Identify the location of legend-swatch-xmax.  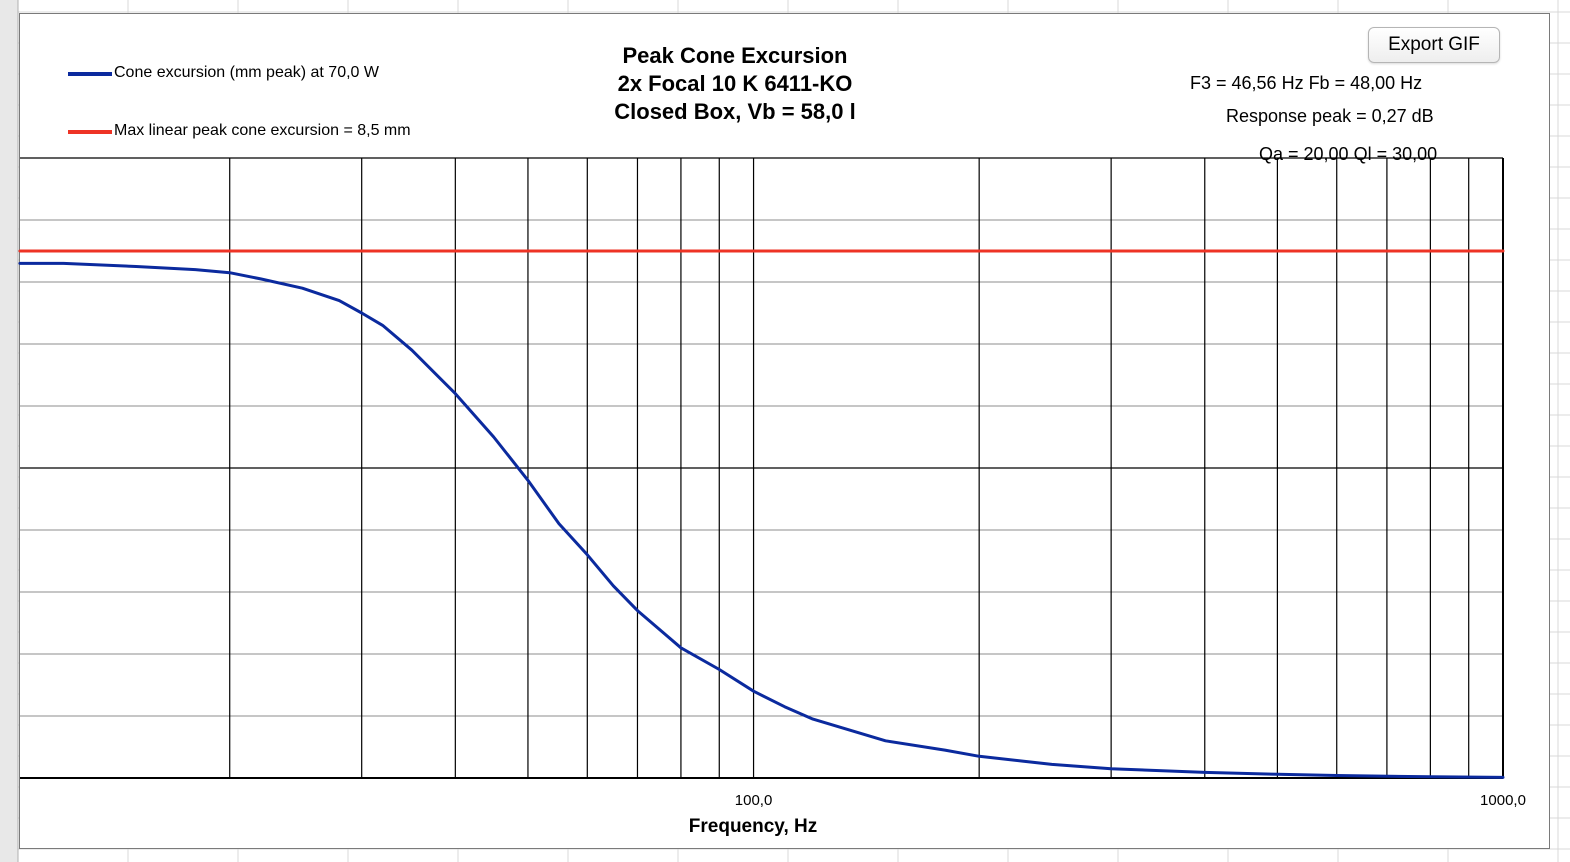
(90, 132).